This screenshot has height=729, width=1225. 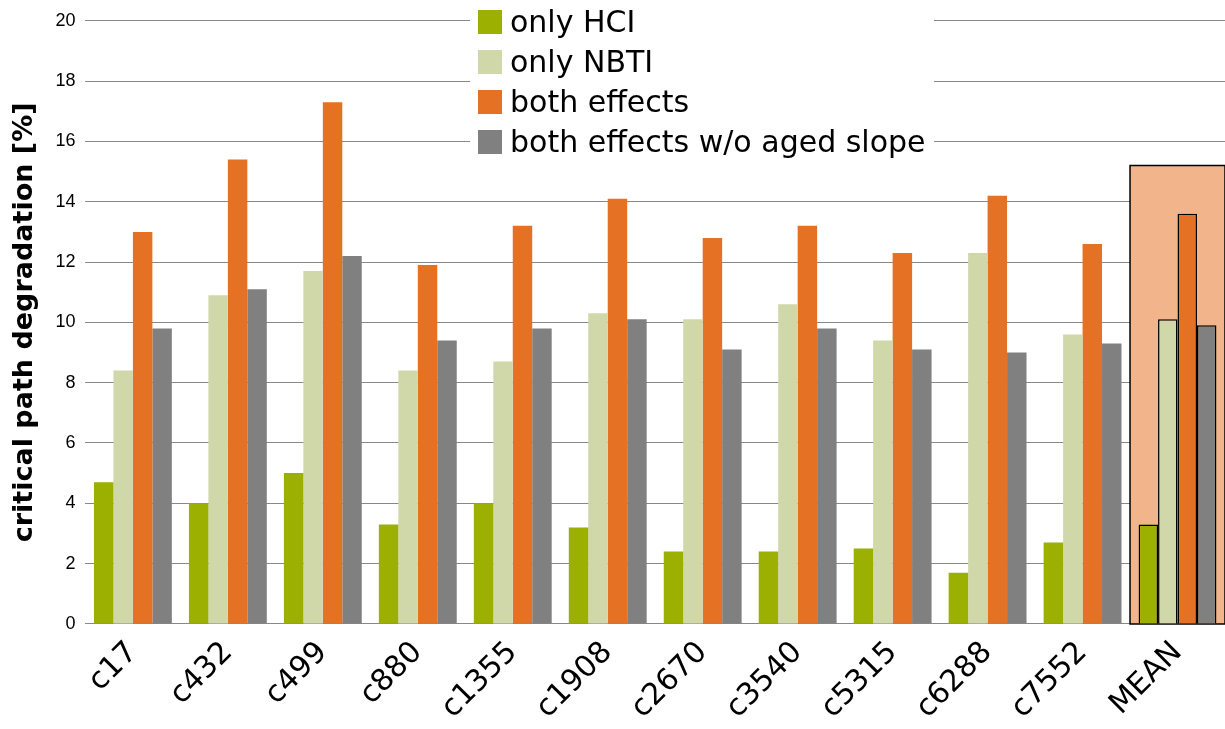 I want to click on legend-label: both effects w/o aged slope, so click(x=718, y=142).